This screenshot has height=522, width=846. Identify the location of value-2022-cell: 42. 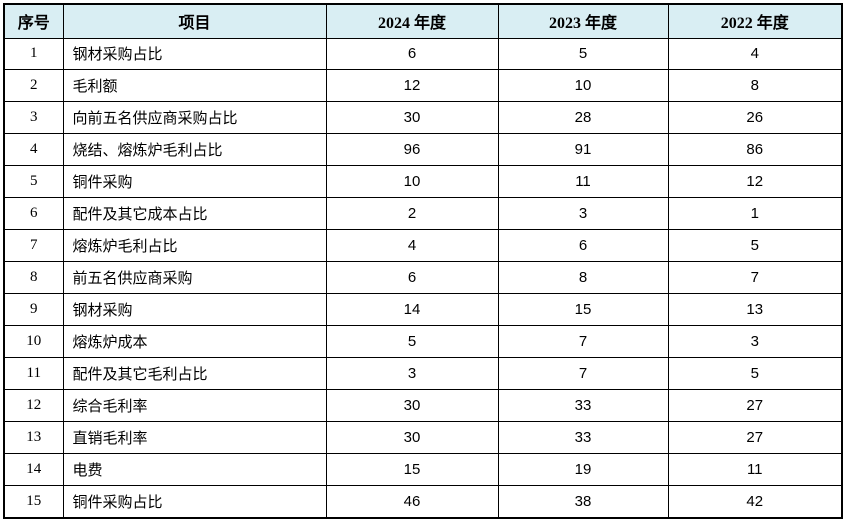
(755, 501).